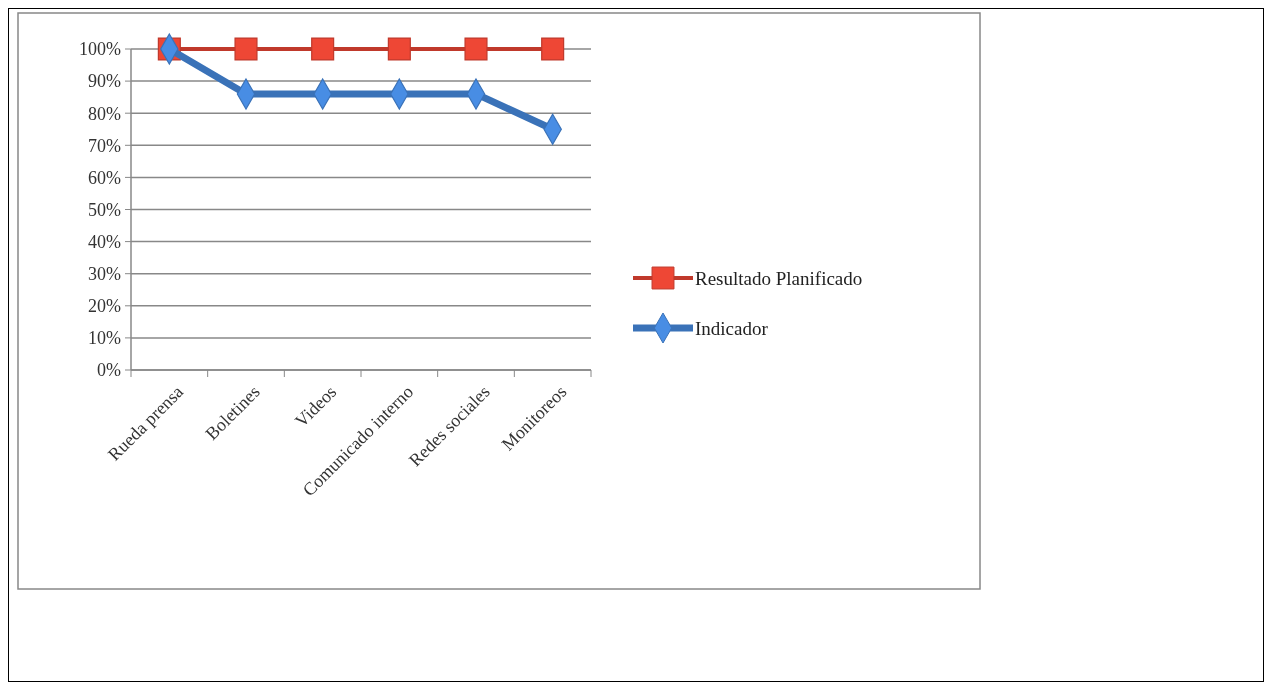  Describe the element at coordinates (104, 145) in the screenshot. I see `y-tick-label: 70%` at that location.